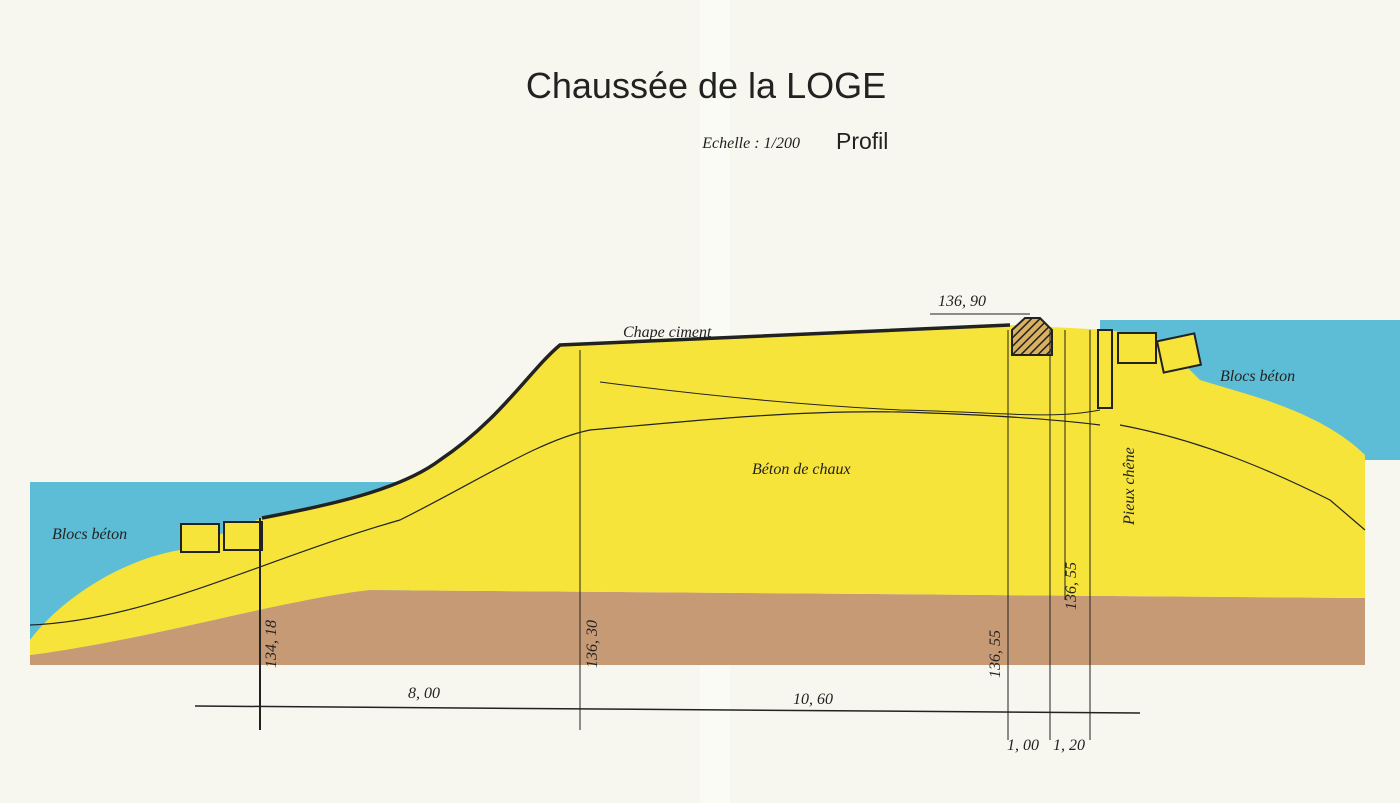 The image size is (1400, 803). What do you see at coordinates (271, 644) in the screenshot?
I see `level: 134, 18` at bounding box center [271, 644].